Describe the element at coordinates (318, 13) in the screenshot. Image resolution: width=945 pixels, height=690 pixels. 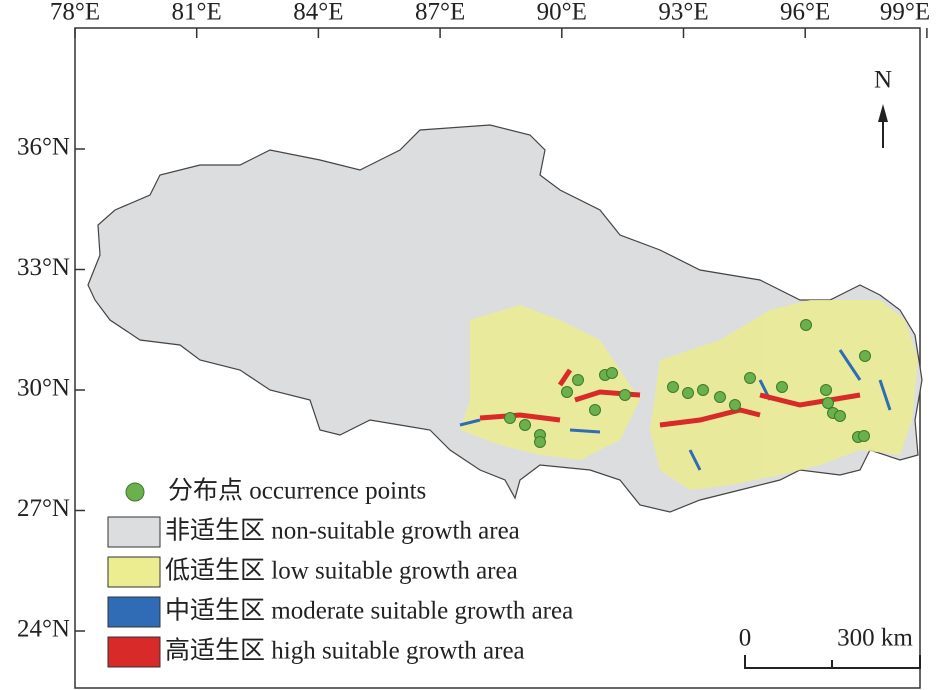
I see `x-tick-label: 84°E` at that location.